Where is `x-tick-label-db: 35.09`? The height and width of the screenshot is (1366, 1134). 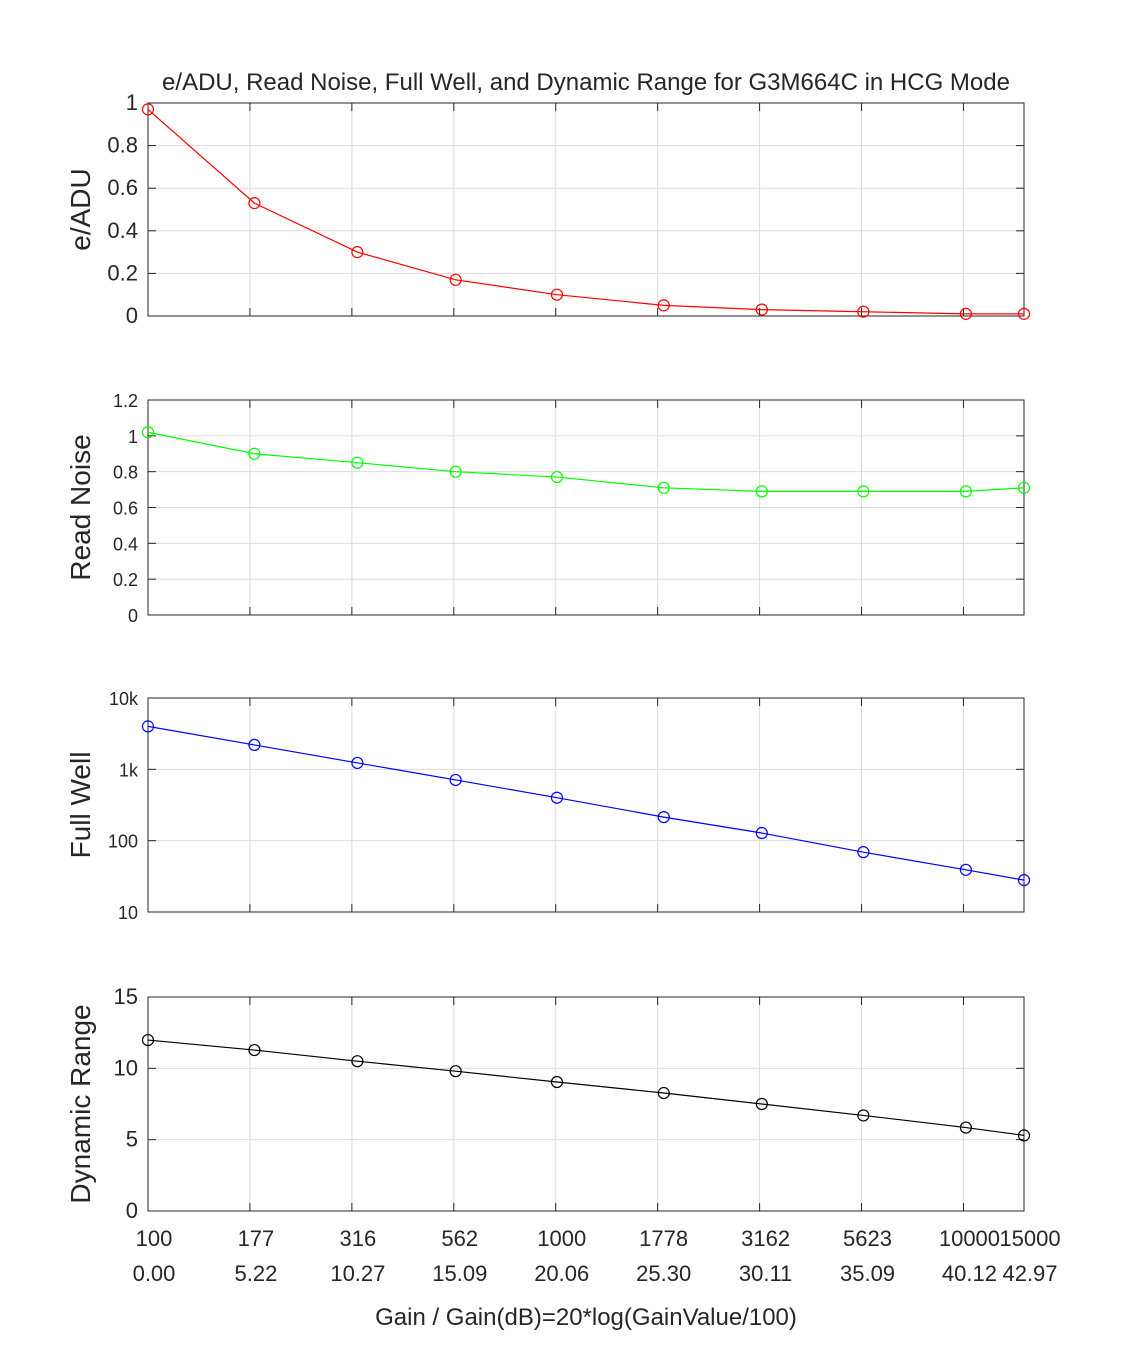 x-tick-label-db: 35.09 is located at coordinates (867, 1273).